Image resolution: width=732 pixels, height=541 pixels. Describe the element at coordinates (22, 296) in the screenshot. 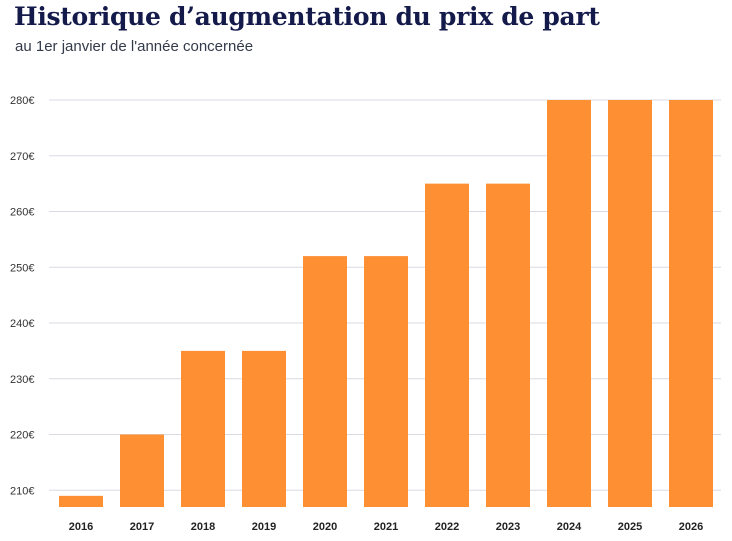

I see `y-axis-ticks: 210€ 220€ 230€ 240€ 250€ 260€ 270€ 280€` at that location.